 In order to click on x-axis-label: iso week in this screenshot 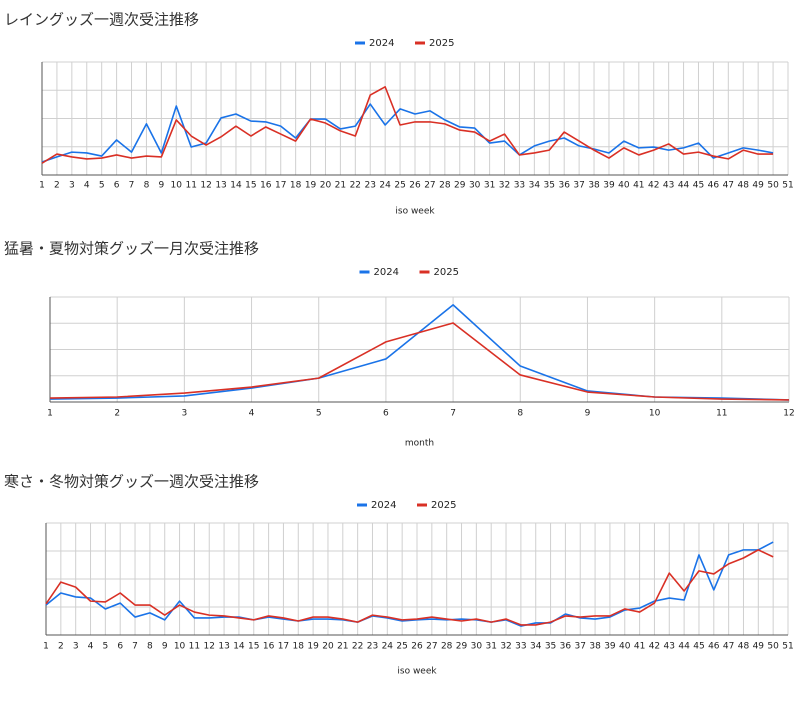, I will do `click(415, 212)`.